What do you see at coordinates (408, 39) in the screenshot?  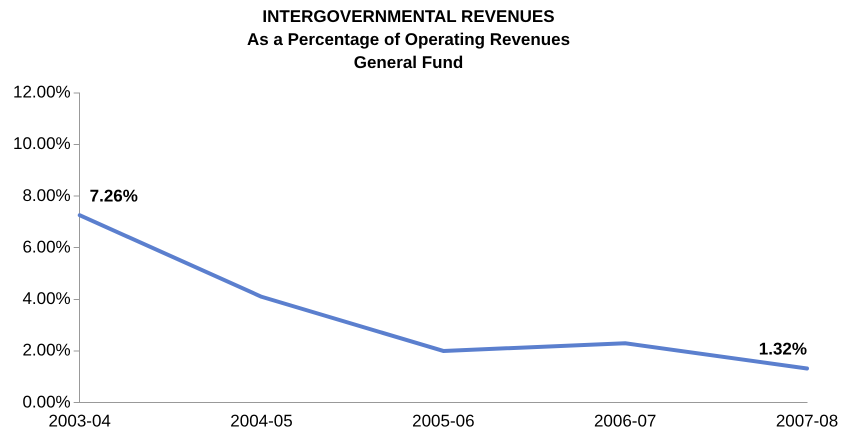 I see `chart-title: INTERGOVERNMENTAL REVENUES As a Percentage of Operating Revenues General Fund` at bounding box center [408, 39].